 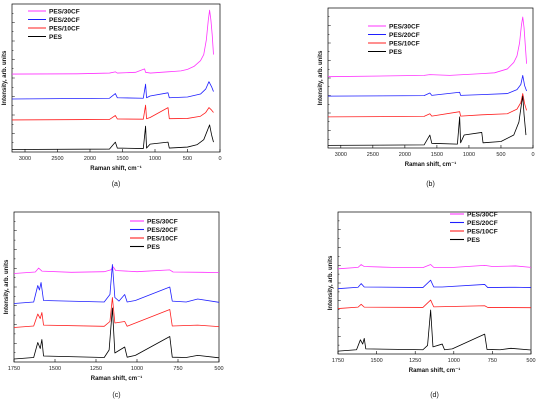 I want to click on panel-label: (d), so click(x=434, y=395).